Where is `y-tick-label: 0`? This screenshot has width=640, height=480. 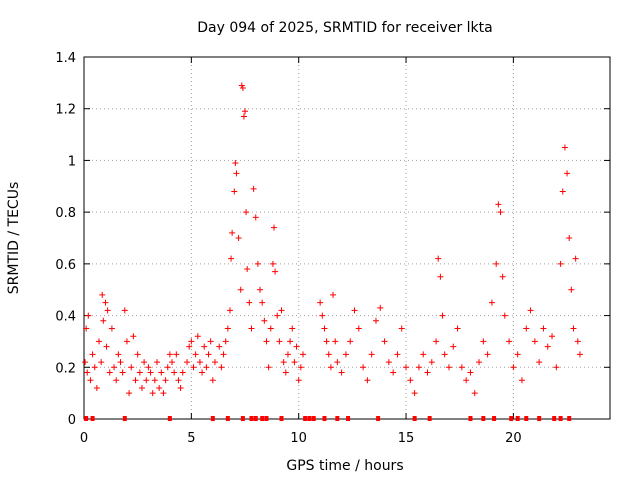 y-tick-label: 0 is located at coordinates (72, 420).